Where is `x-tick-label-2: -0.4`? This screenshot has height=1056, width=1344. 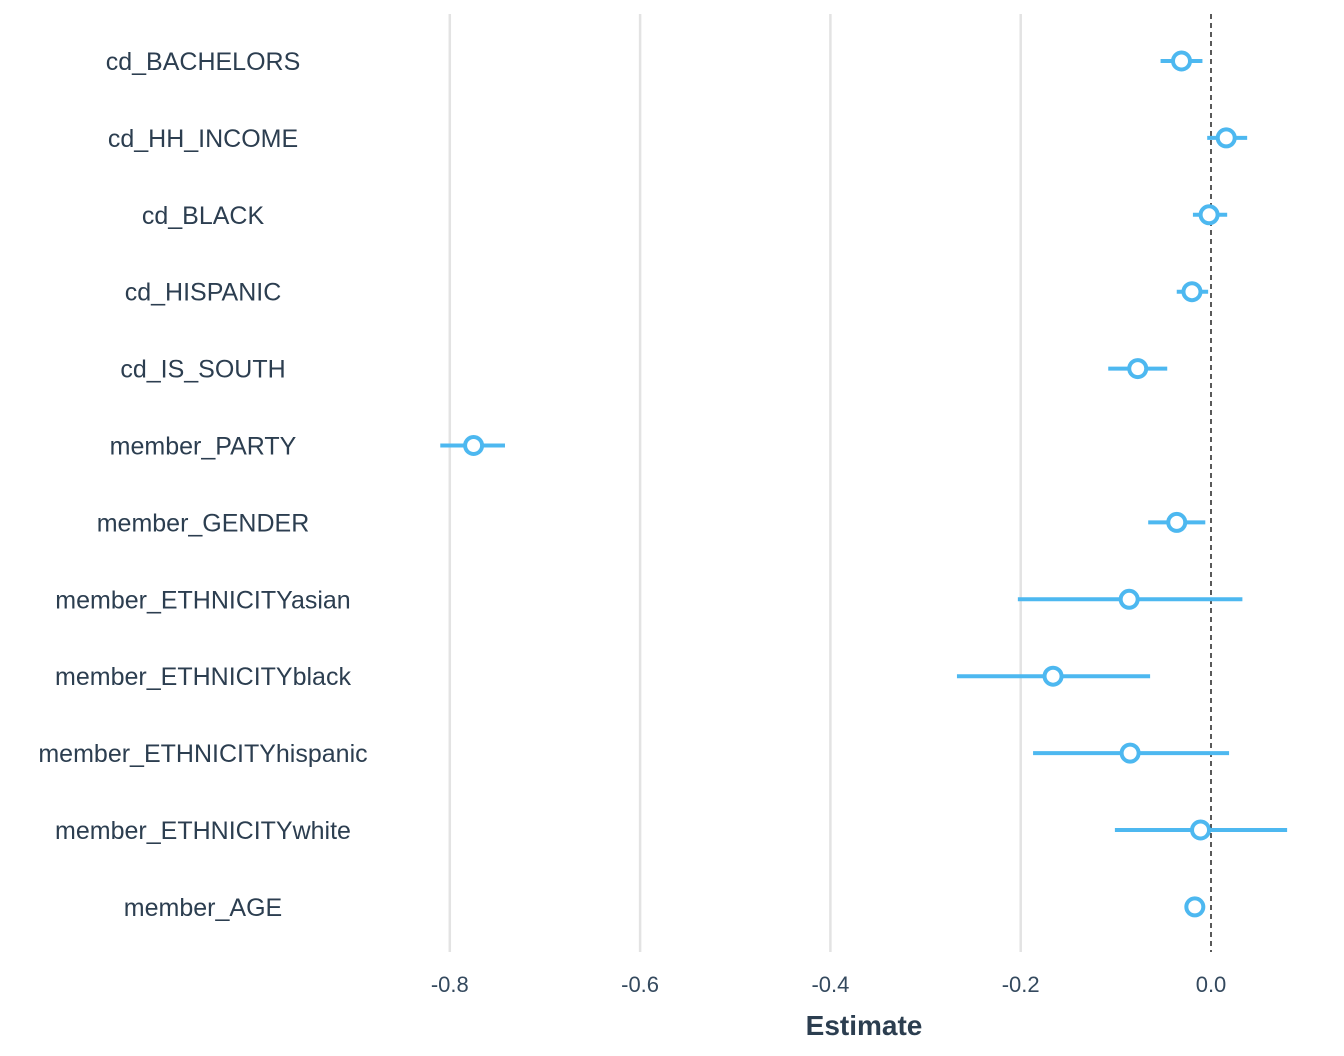
x-tick-label-2: -0.4 is located at coordinates (830, 984).